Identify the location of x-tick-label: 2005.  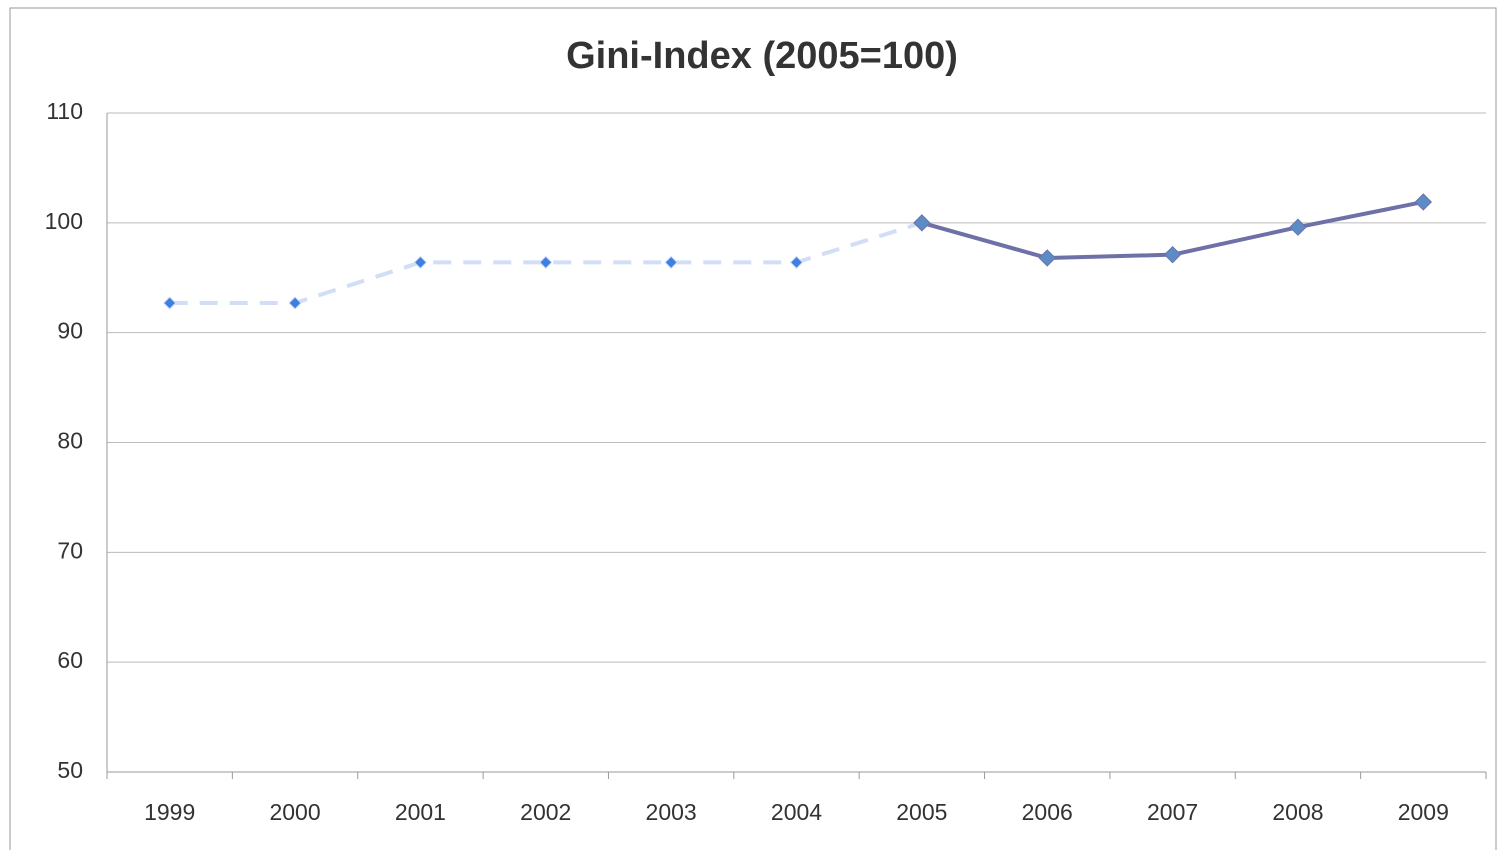
(921, 812).